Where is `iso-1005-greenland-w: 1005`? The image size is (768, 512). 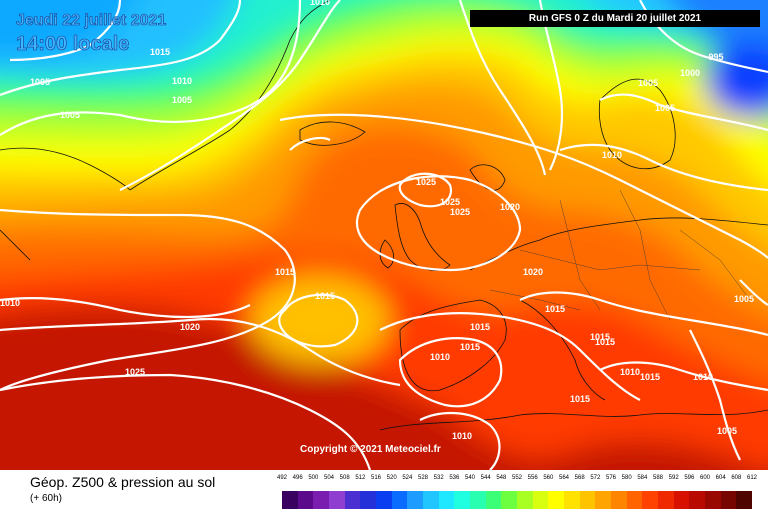
iso-1005-greenland-w: 1005 is located at coordinates (40, 82).